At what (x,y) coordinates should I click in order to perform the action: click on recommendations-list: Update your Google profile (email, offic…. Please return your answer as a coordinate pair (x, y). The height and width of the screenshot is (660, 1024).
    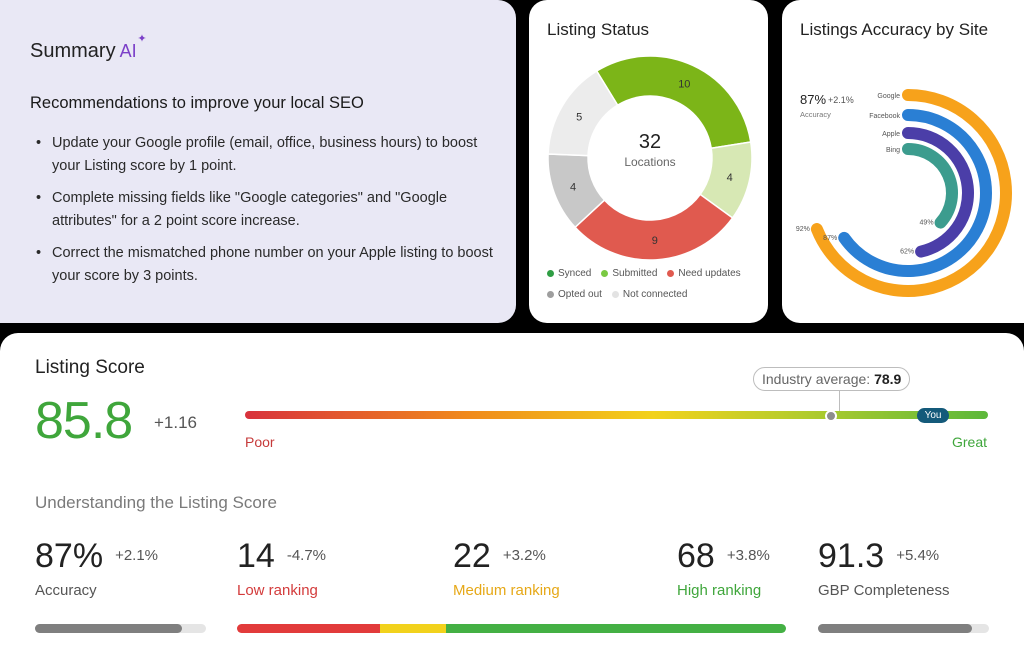
    Looking at the image, I should click on (266, 214).